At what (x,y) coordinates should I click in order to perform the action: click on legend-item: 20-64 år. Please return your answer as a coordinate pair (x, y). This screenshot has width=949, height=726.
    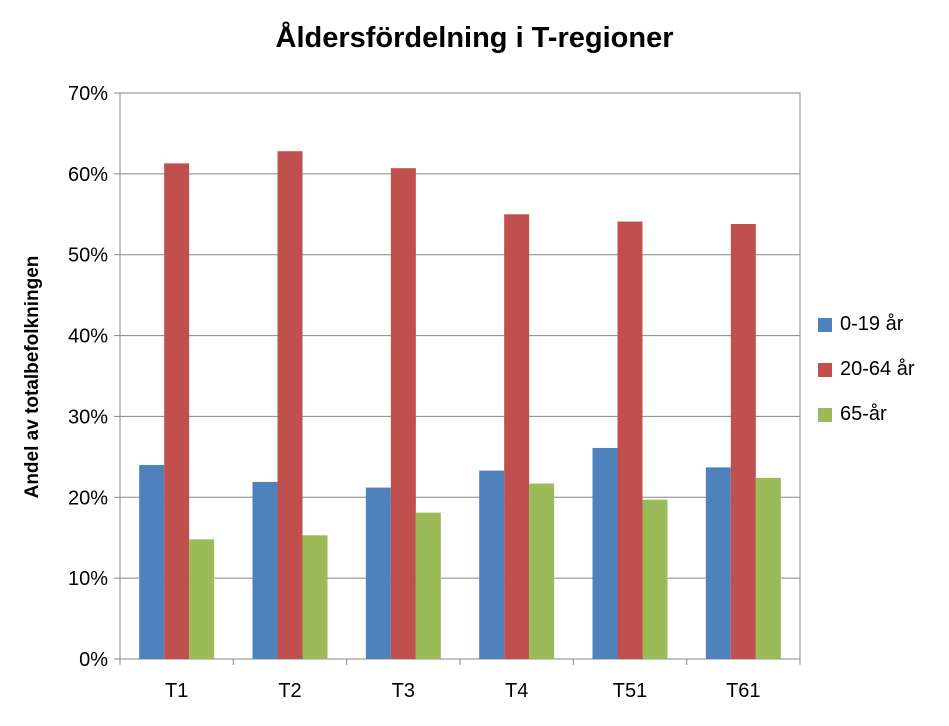
    Looking at the image, I should click on (866, 369).